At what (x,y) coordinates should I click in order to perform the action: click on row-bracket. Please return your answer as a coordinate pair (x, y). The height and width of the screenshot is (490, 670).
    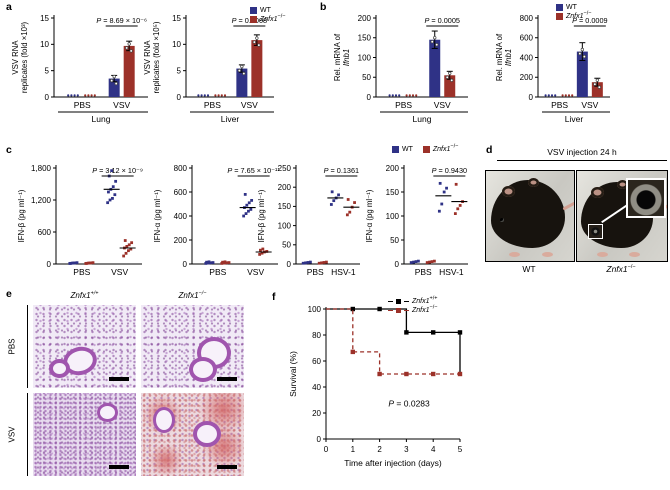
    Looking at the image, I should click on (28, 346).